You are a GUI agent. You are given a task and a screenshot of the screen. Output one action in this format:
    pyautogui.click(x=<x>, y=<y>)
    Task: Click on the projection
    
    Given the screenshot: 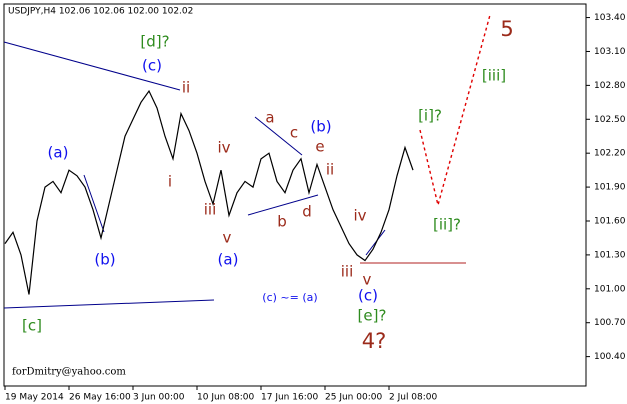 What is the action you would take?
    pyautogui.click(x=455, y=110)
    